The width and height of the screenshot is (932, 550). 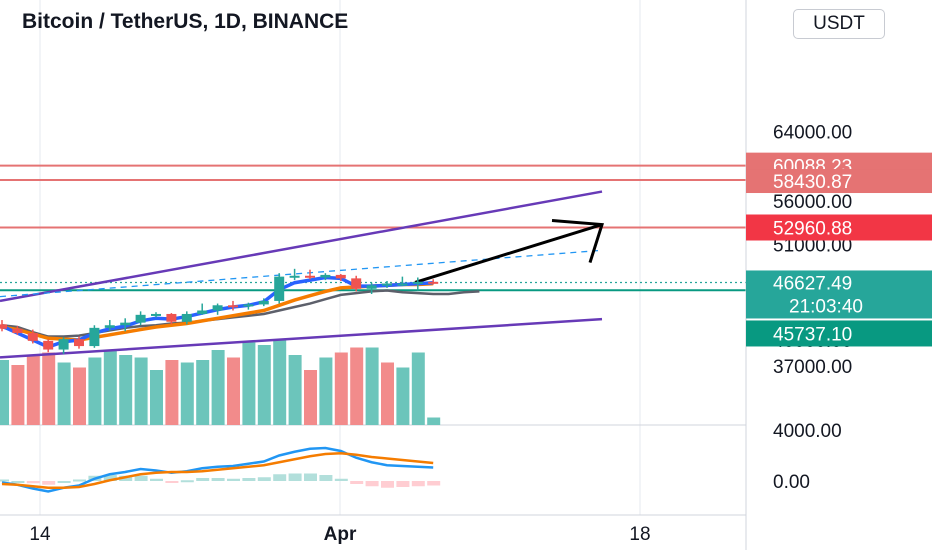 What do you see at coordinates (301, 338) in the screenshot?
I see `channel-lower-line` at bounding box center [301, 338].